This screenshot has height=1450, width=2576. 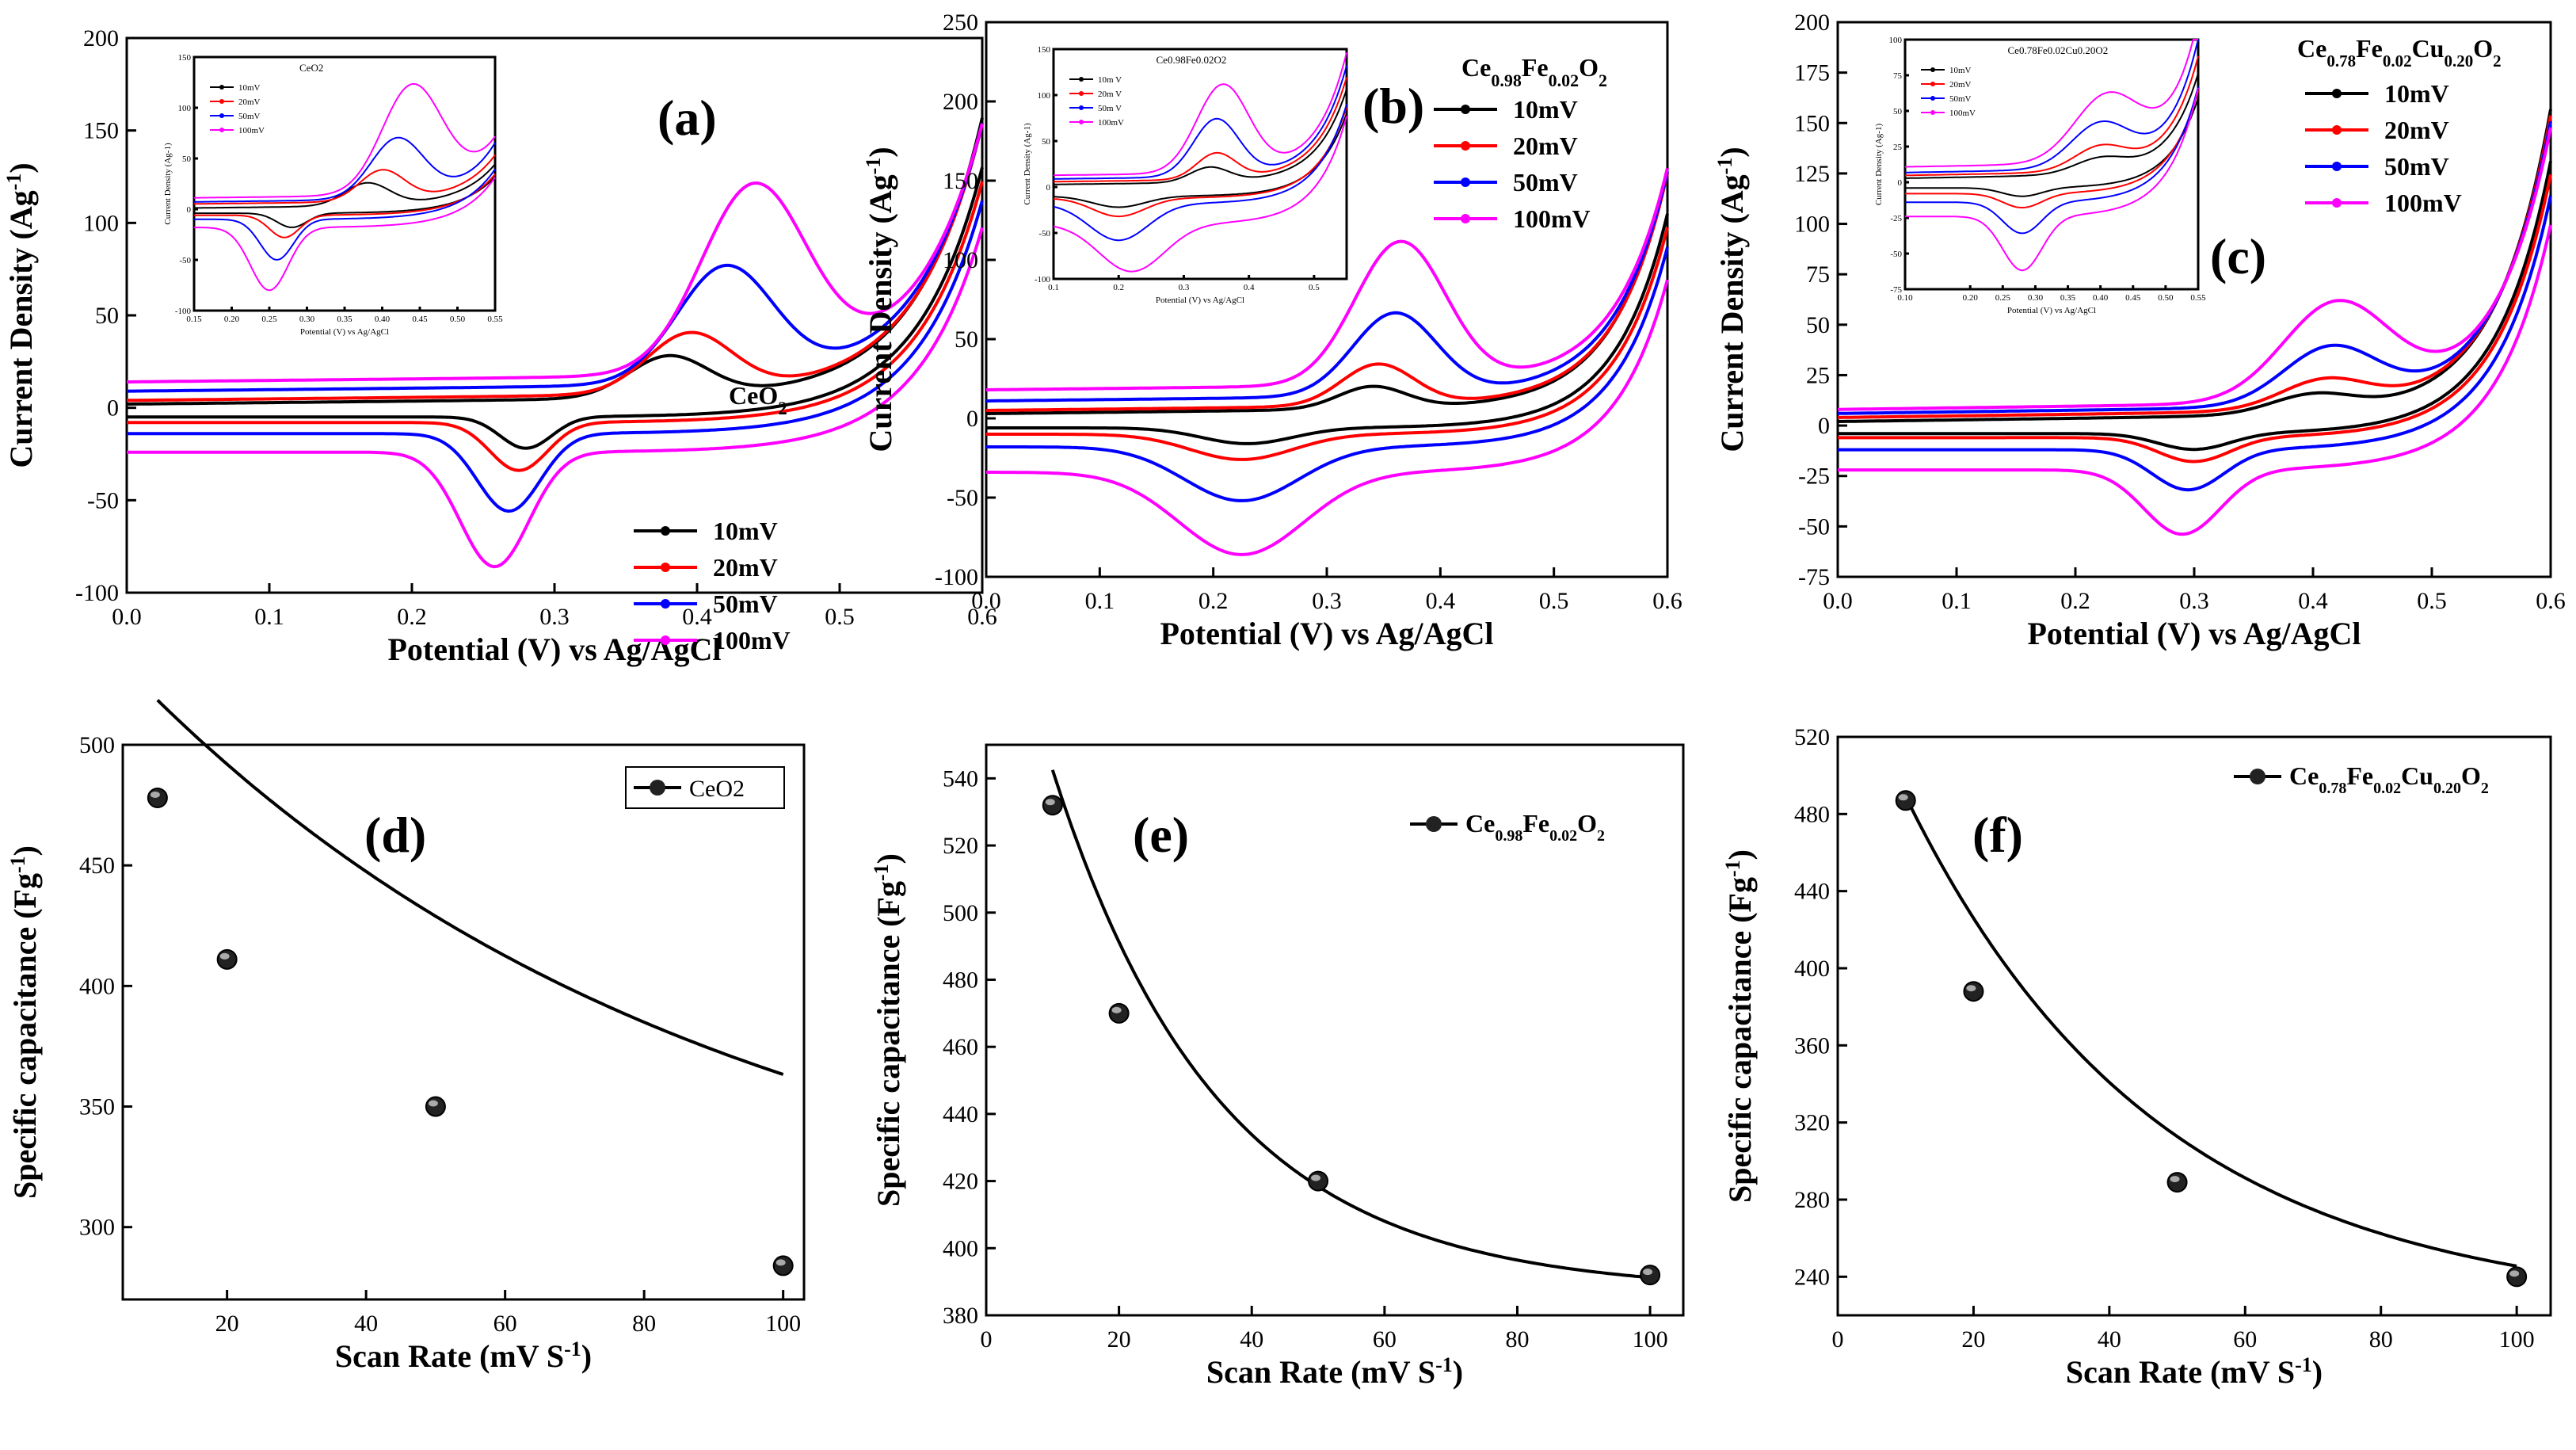 What do you see at coordinates (888, 1030) in the screenshot?
I see `y-axis-title-e: Specific capacitance (Fg-1)` at bounding box center [888, 1030].